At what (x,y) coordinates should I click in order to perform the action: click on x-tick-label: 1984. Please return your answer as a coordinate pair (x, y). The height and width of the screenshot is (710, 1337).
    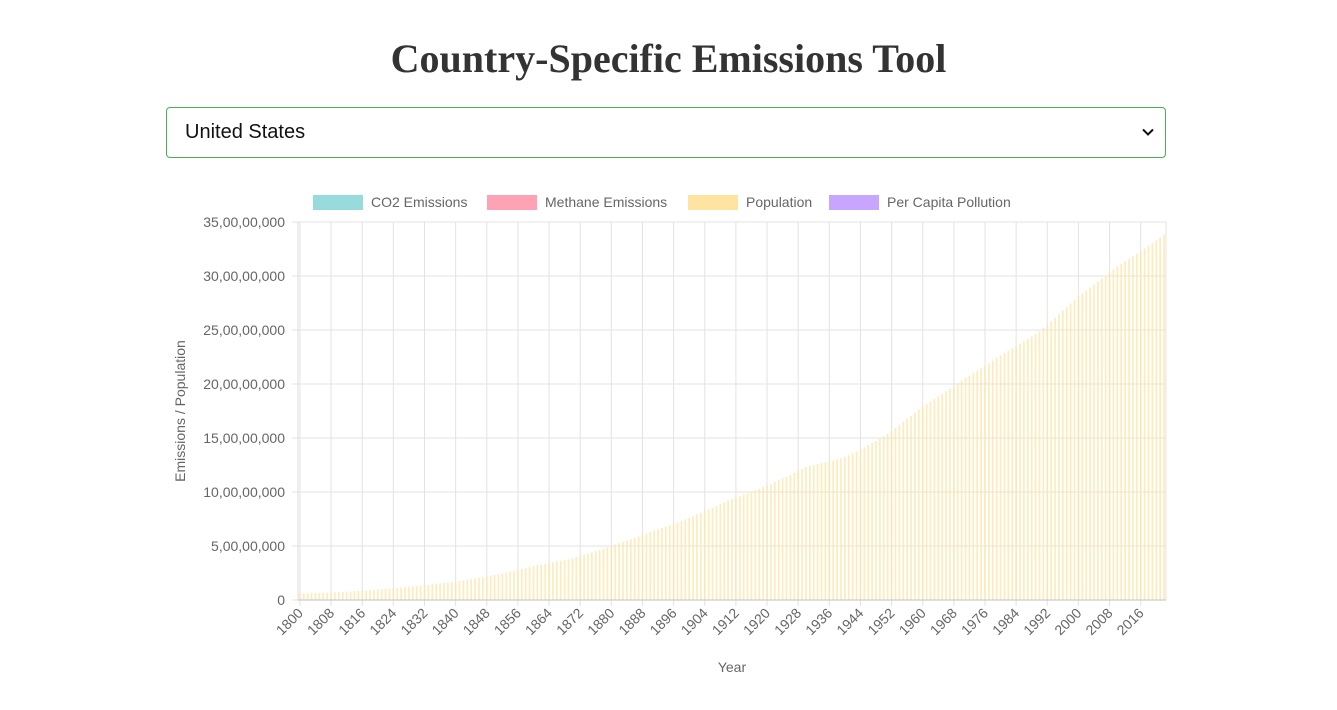
    Looking at the image, I should click on (1005, 621).